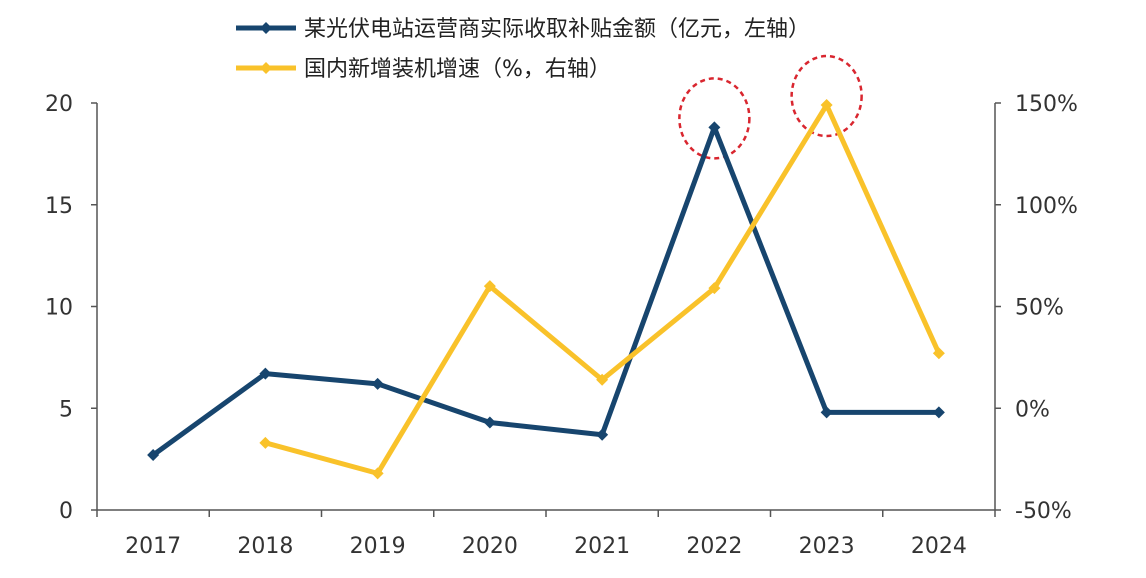 The image size is (1146, 578). Describe the element at coordinates (59, 104) in the screenshot. I see `left-tick-label: 20` at that location.